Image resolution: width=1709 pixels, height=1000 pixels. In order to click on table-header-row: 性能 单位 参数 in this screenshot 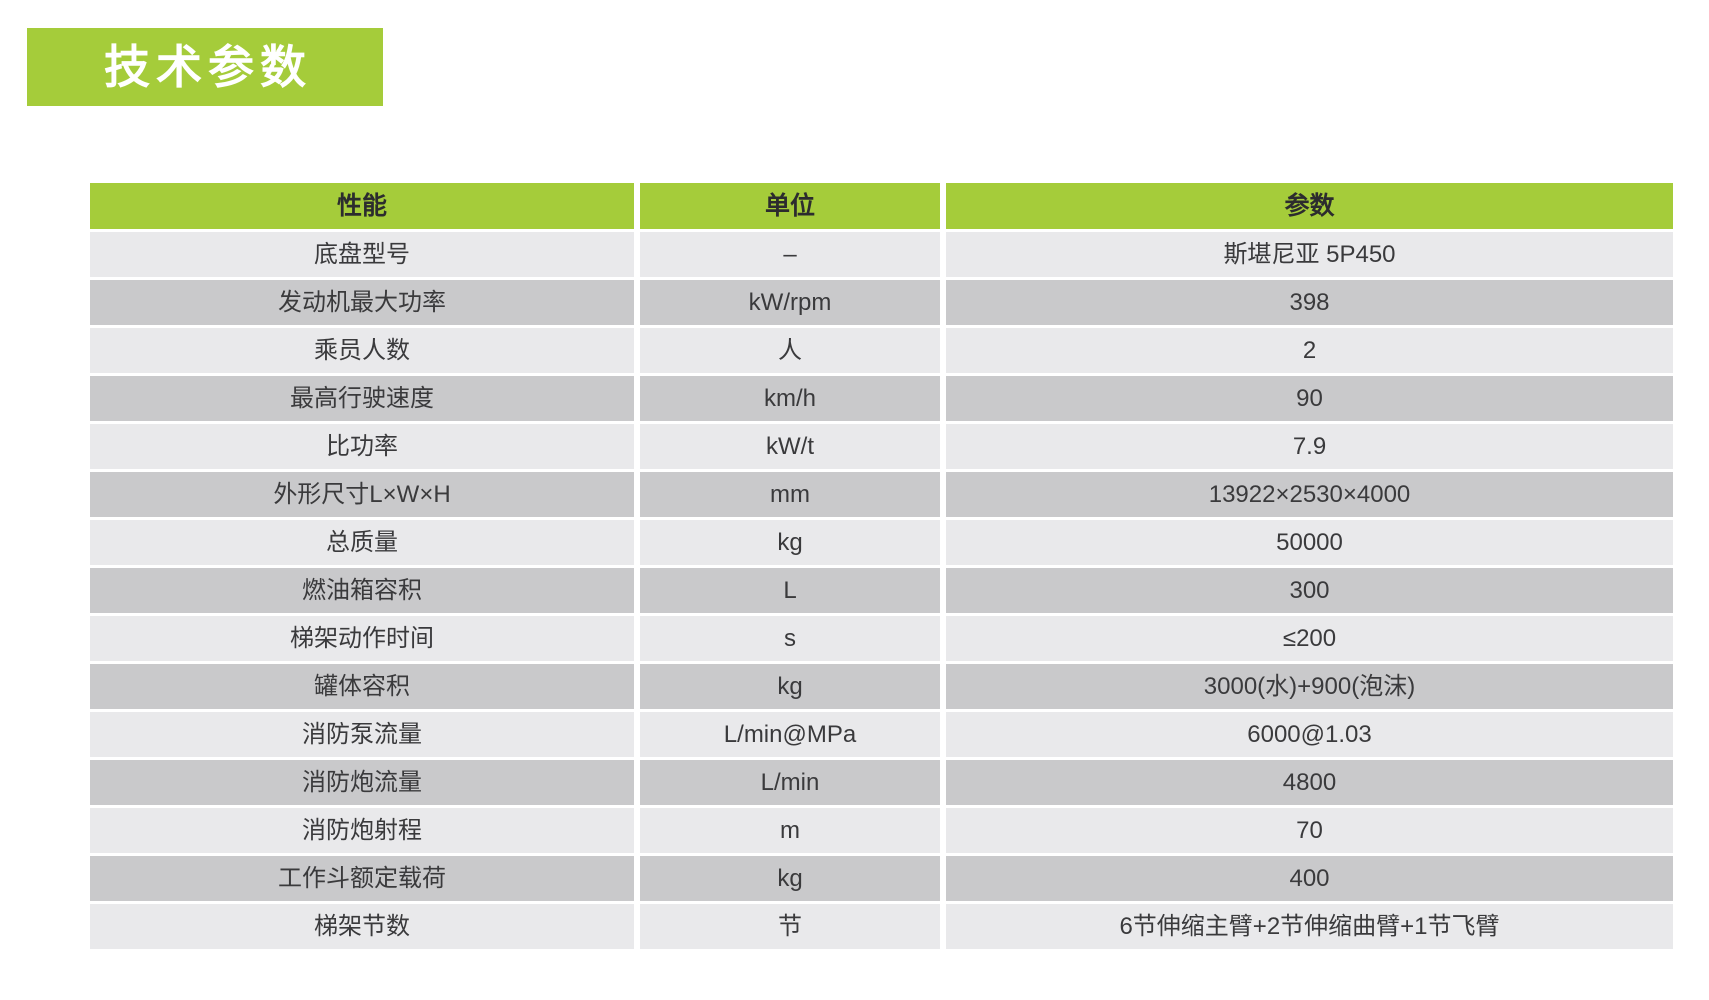, I will do `click(881, 206)`.